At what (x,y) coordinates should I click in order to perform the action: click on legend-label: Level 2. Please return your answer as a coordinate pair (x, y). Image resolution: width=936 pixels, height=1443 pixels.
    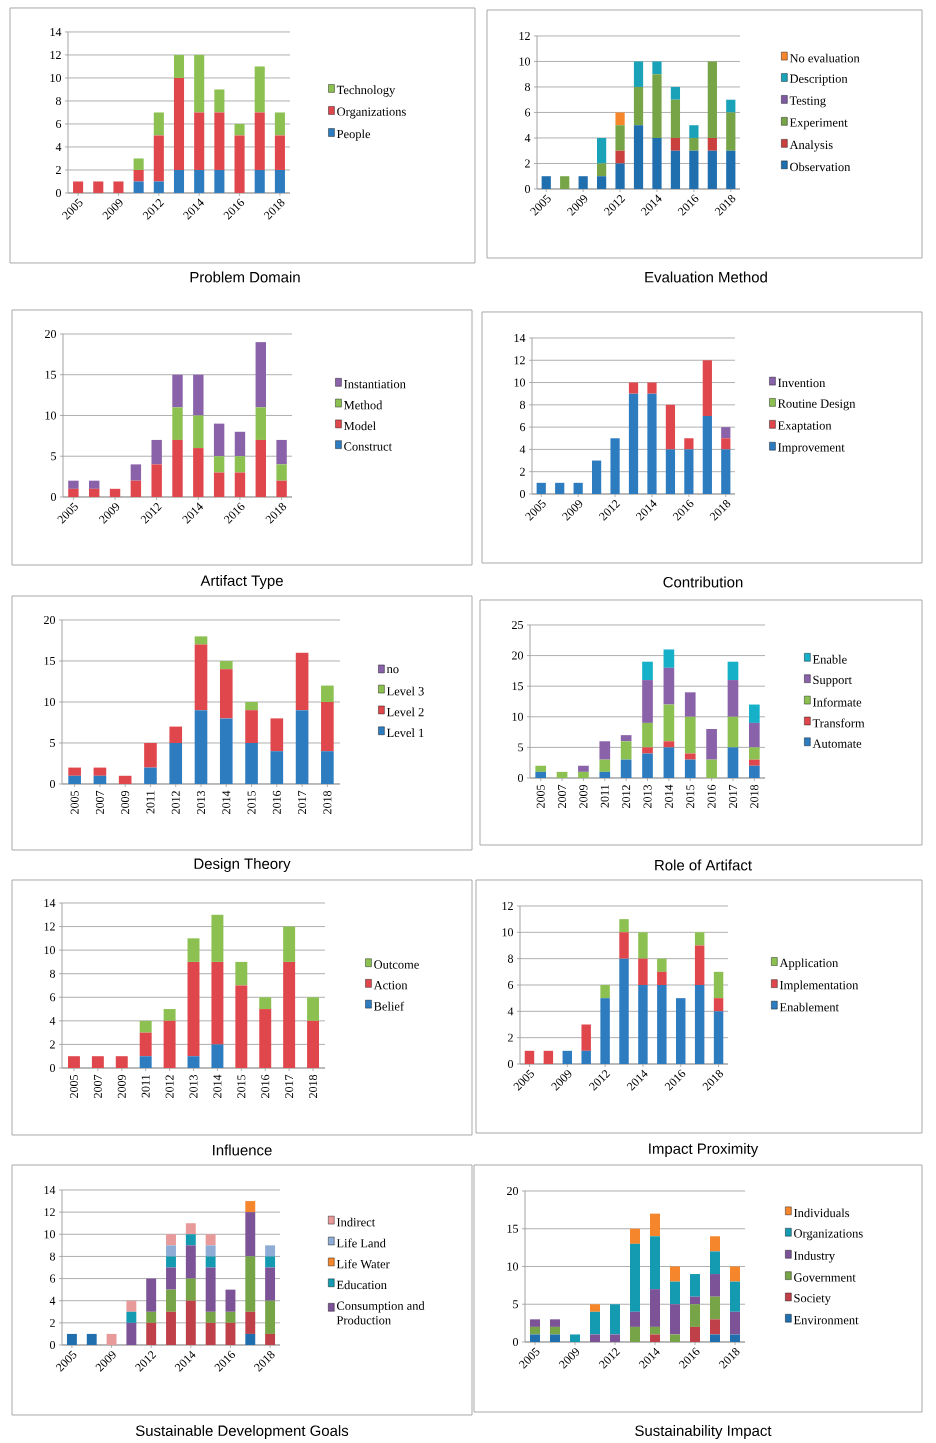
    Looking at the image, I should click on (405, 712).